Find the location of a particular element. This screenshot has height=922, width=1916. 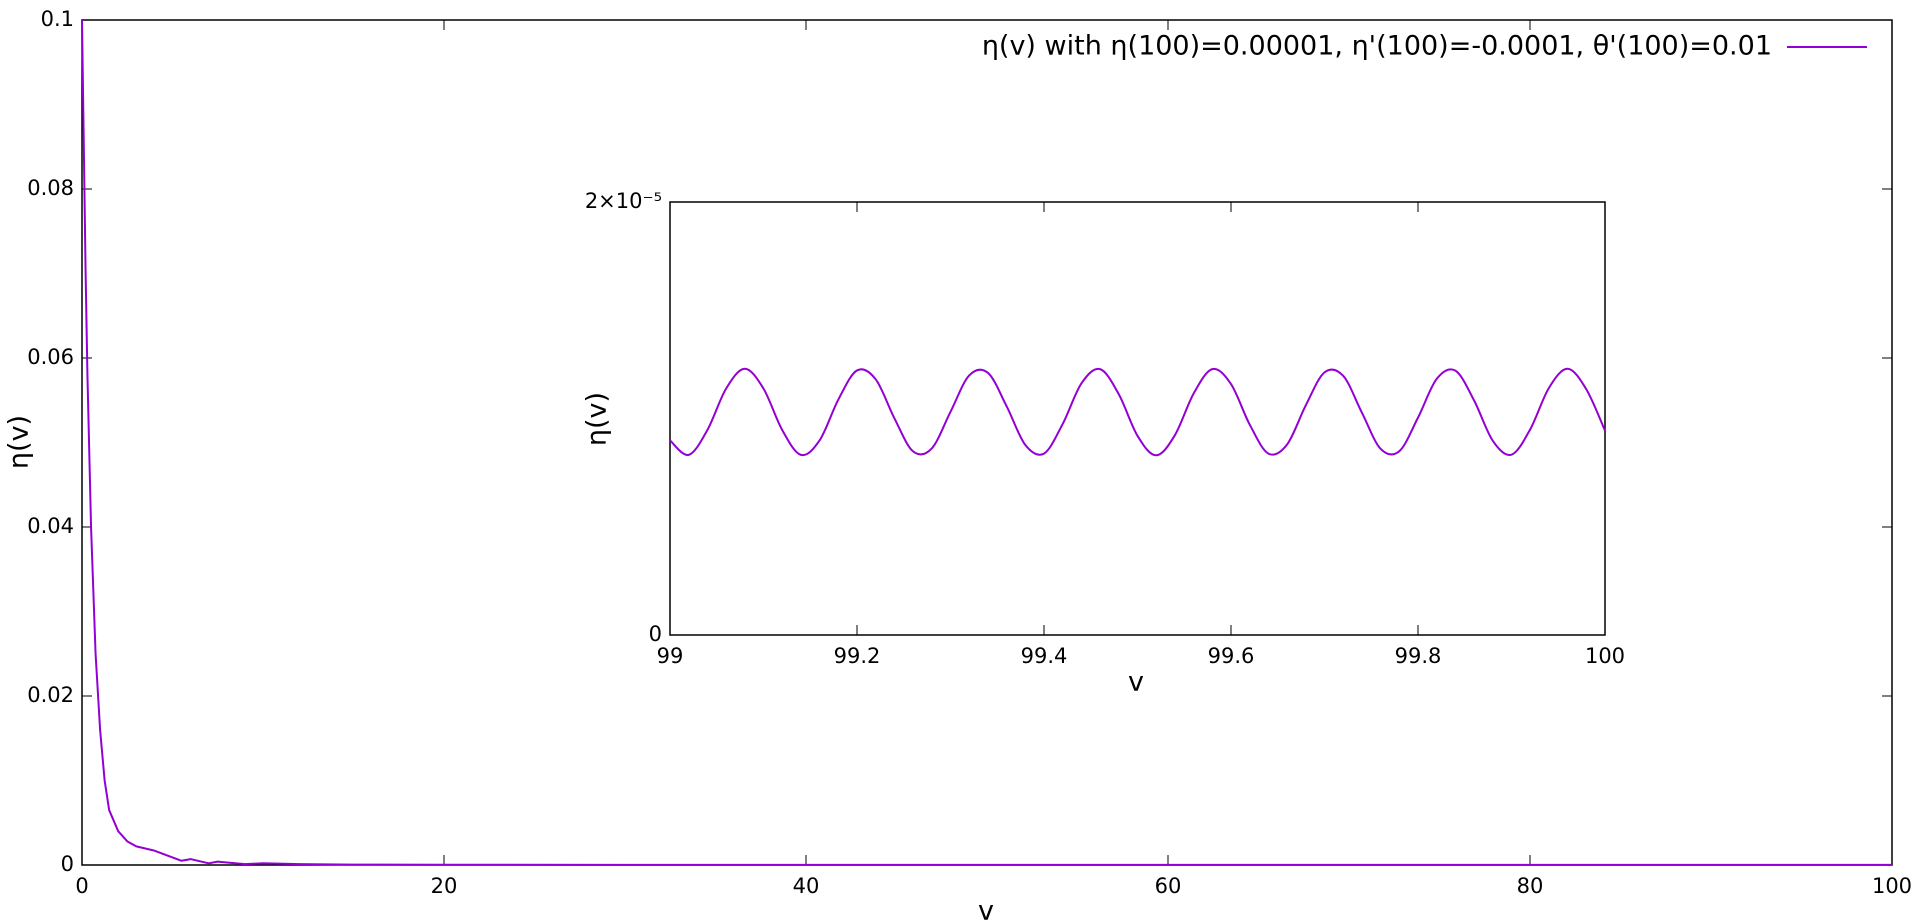

y-tick-label: 0.06 is located at coordinates (50, 357).